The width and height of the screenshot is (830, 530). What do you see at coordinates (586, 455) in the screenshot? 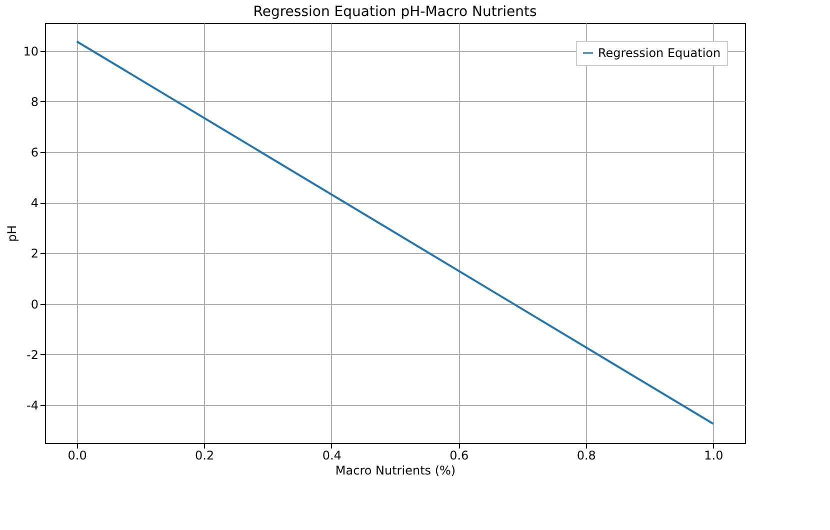
I see `x-tick-label: 0.8` at bounding box center [586, 455].